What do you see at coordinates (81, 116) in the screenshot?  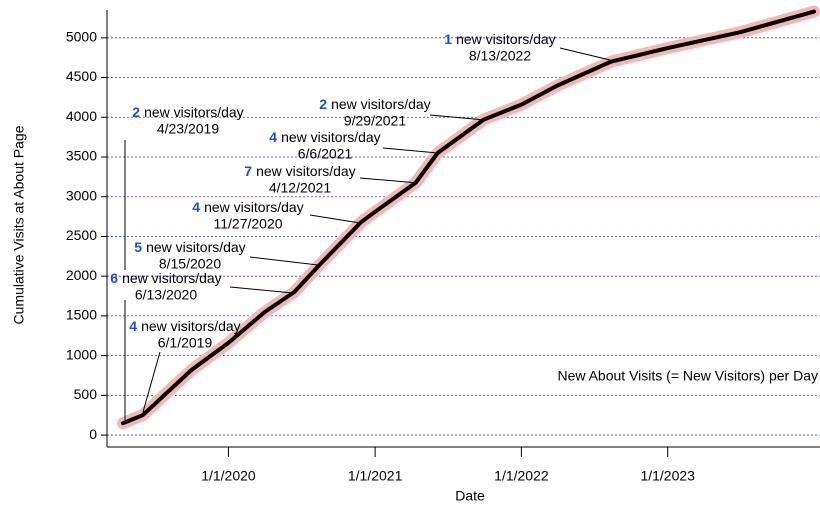 I see `y-tick-label: 4000` at bounding box center [81, 116].